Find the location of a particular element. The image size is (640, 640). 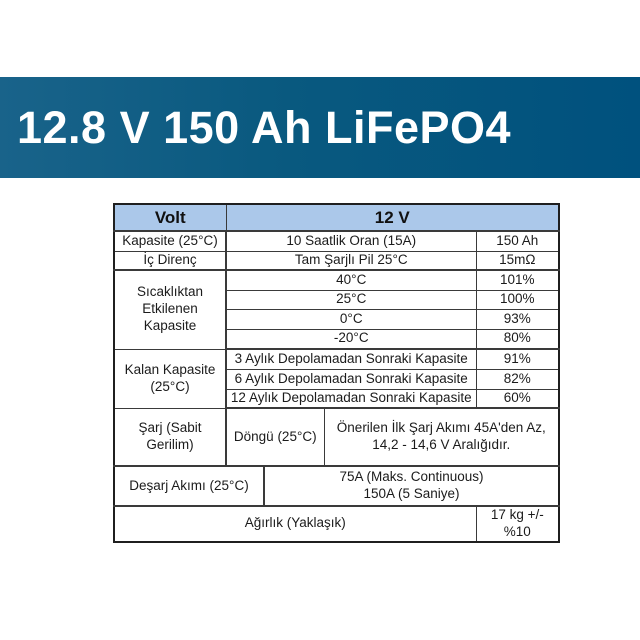

temp-value: 93% is located at coordinates (517, 319).